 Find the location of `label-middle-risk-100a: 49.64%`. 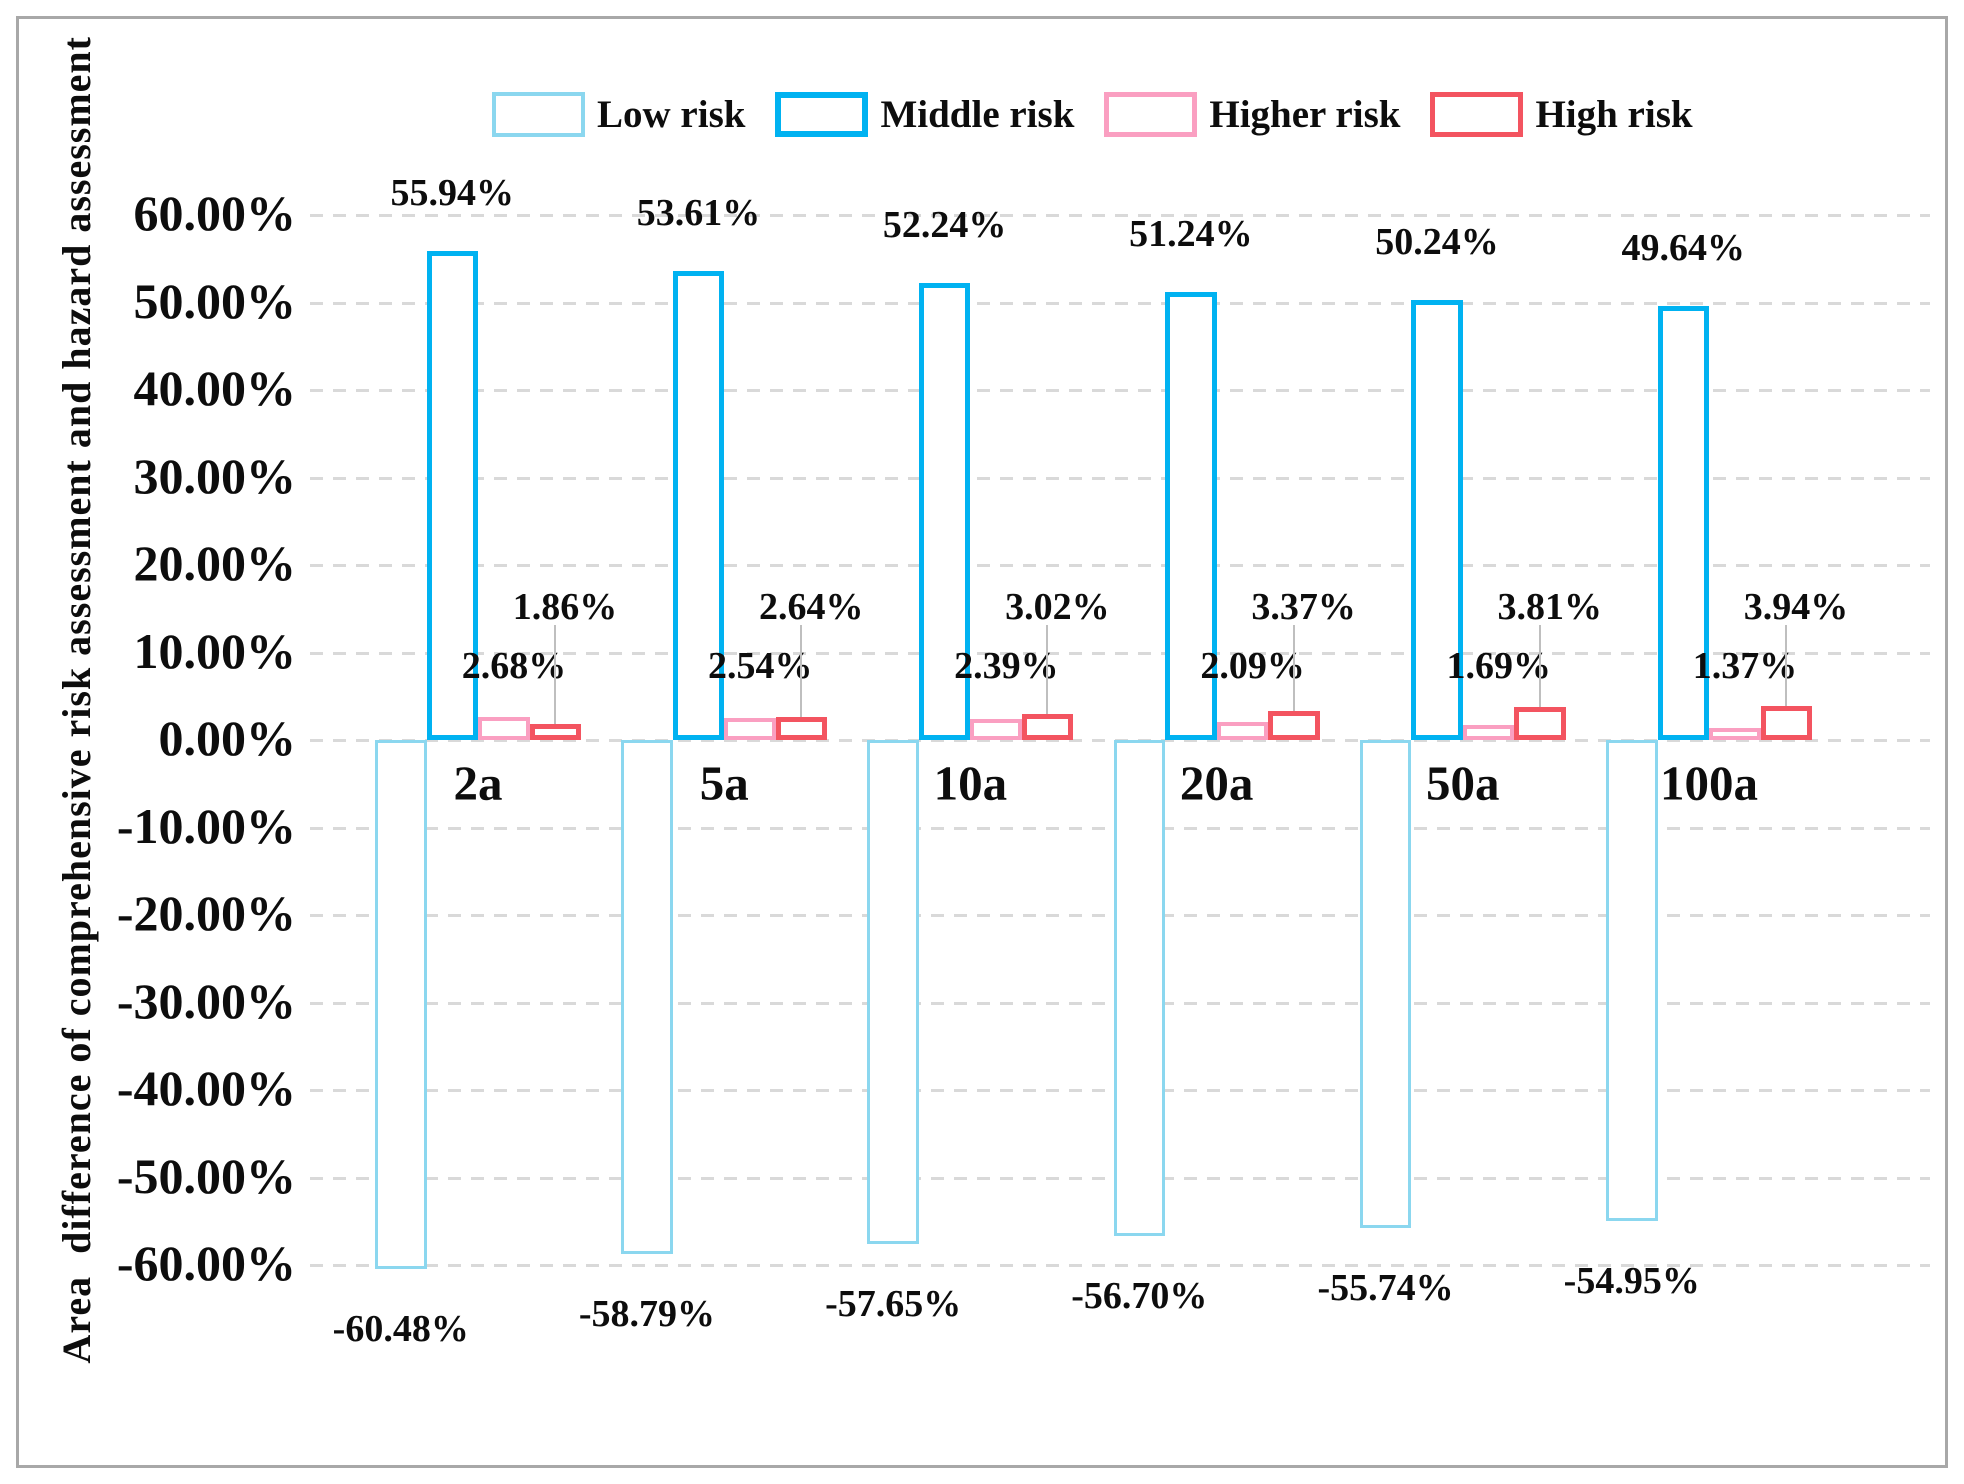

label-middle-risk-100a: 49.64% is located at coordinates (1683, 247).